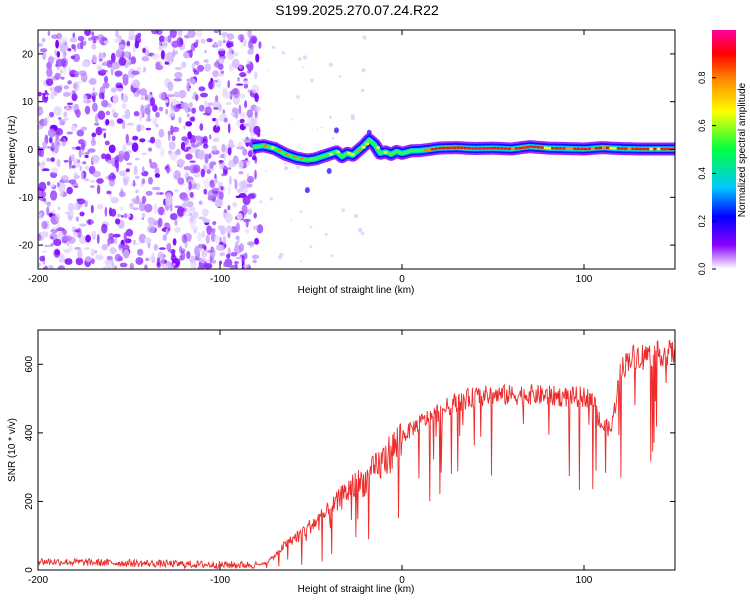 This screenshot has width=750, height=600. Describe the element at coordinates (742, 149) in the screenshot. I see `colorbar-label: Normalized spectral amplitude` at that location.